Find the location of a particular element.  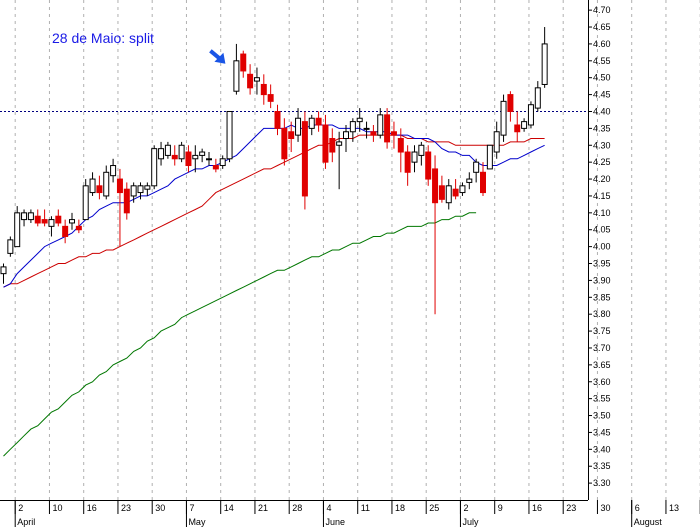

y-tick-label: 4.45 is located at coordinates (602, 95).